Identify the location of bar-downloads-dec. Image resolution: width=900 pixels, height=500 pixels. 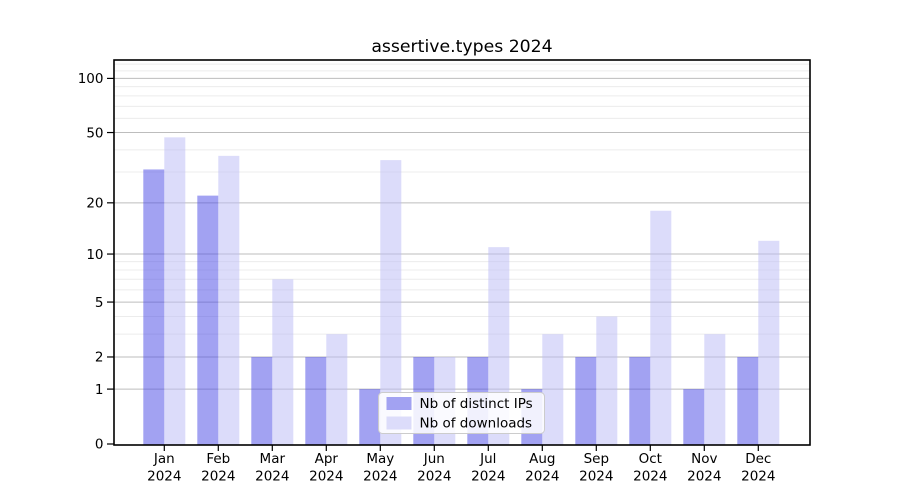
(769, 342).